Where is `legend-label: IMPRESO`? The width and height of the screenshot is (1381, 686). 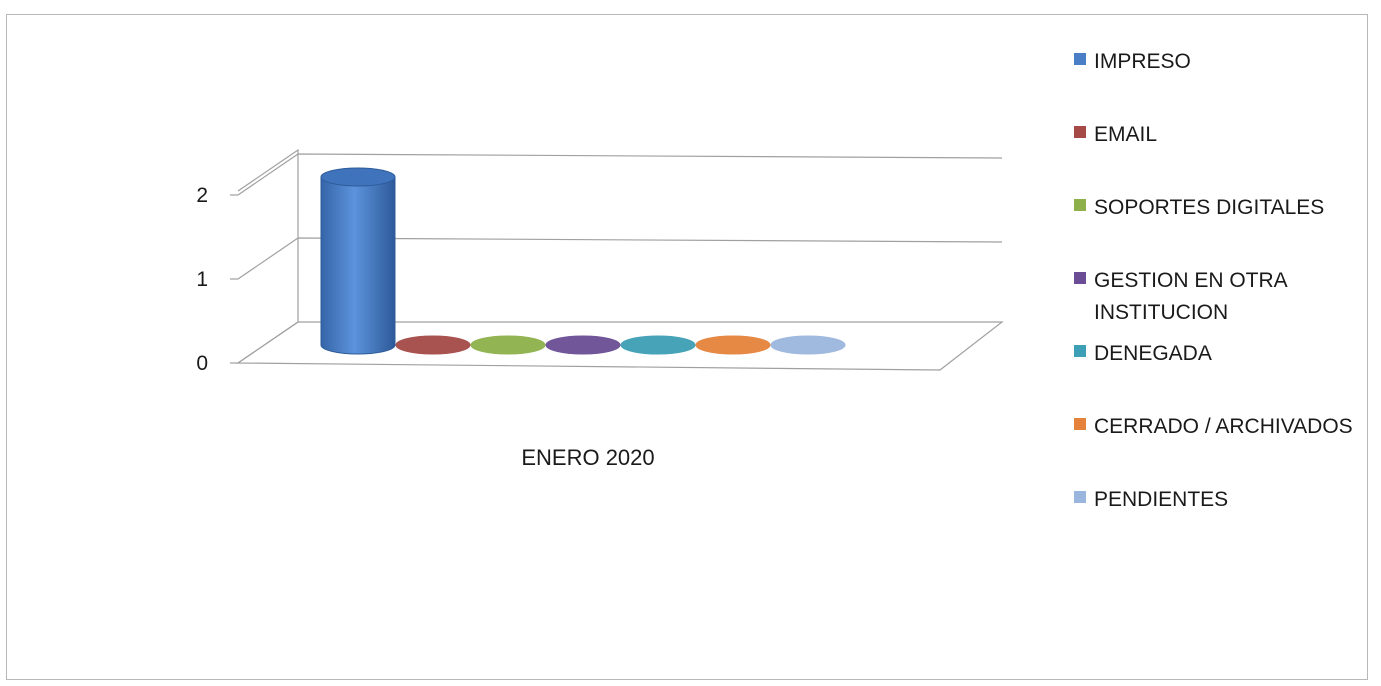 legend-label: IMPRESO is located at coordinates (1142, 61).